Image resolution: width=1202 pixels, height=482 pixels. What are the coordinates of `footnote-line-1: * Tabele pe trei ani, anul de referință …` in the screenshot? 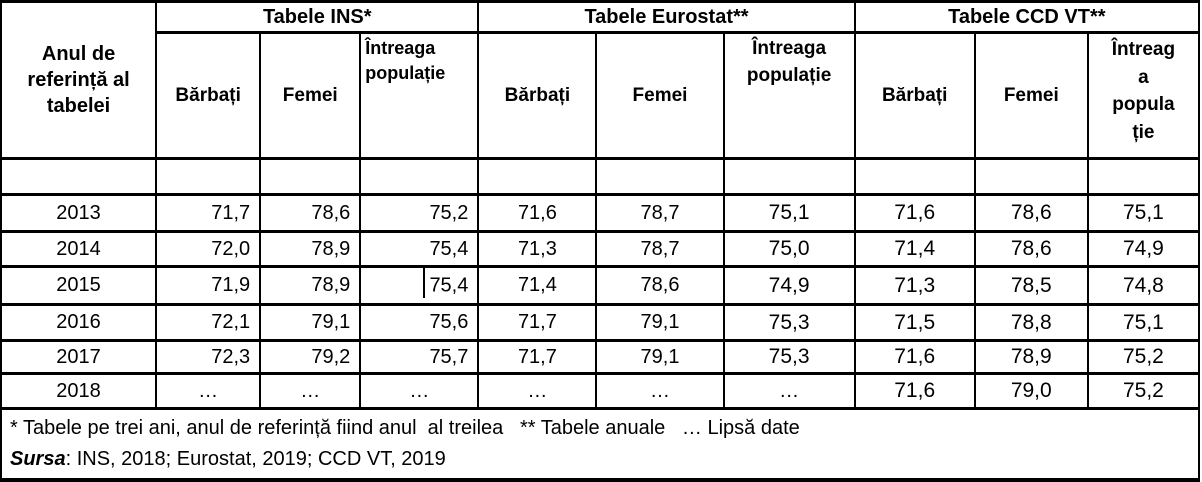 It's located at (405, 428).